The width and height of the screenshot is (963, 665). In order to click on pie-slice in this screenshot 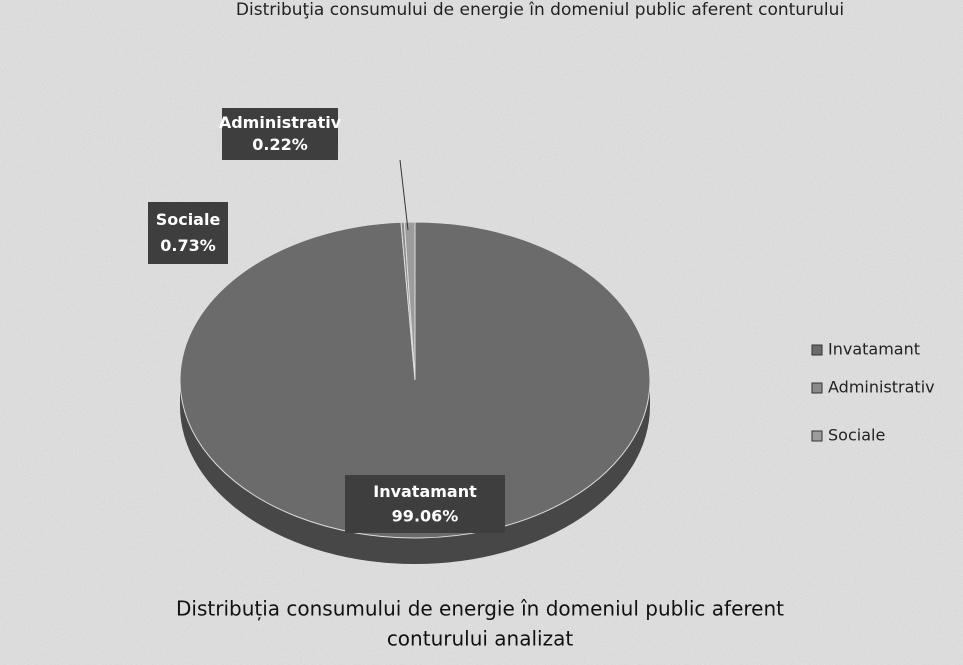, I will do `click(409, 301)`.